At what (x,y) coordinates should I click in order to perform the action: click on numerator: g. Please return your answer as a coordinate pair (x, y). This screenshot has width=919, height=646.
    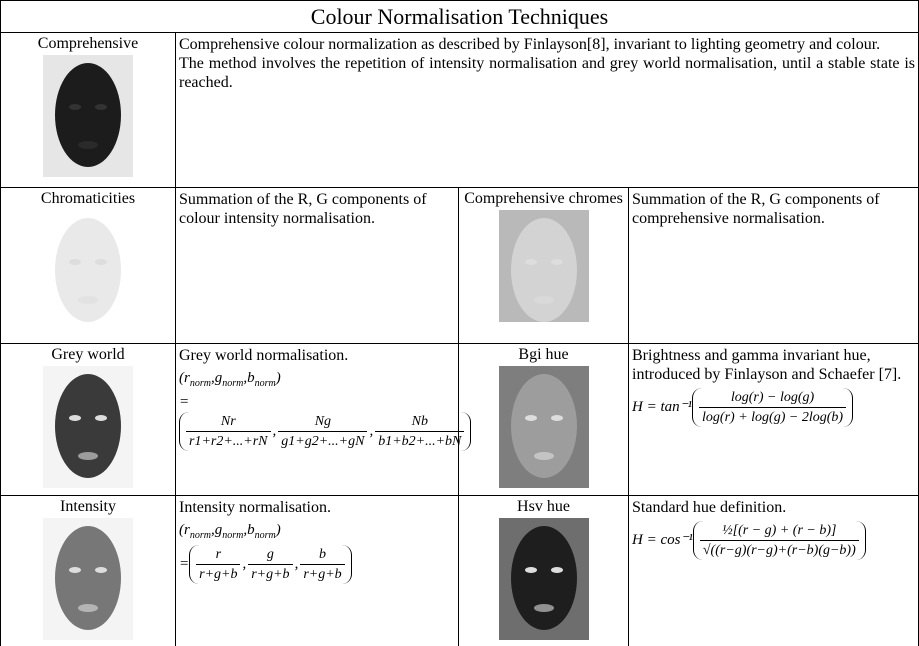
    Looking at the image, I should click on (270, 554).